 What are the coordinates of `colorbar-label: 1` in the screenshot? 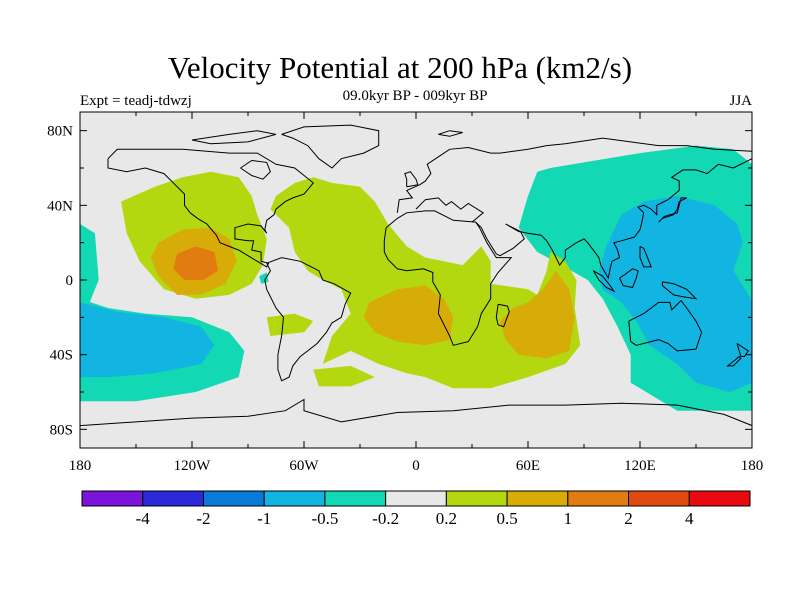 It's located at (568, 518).